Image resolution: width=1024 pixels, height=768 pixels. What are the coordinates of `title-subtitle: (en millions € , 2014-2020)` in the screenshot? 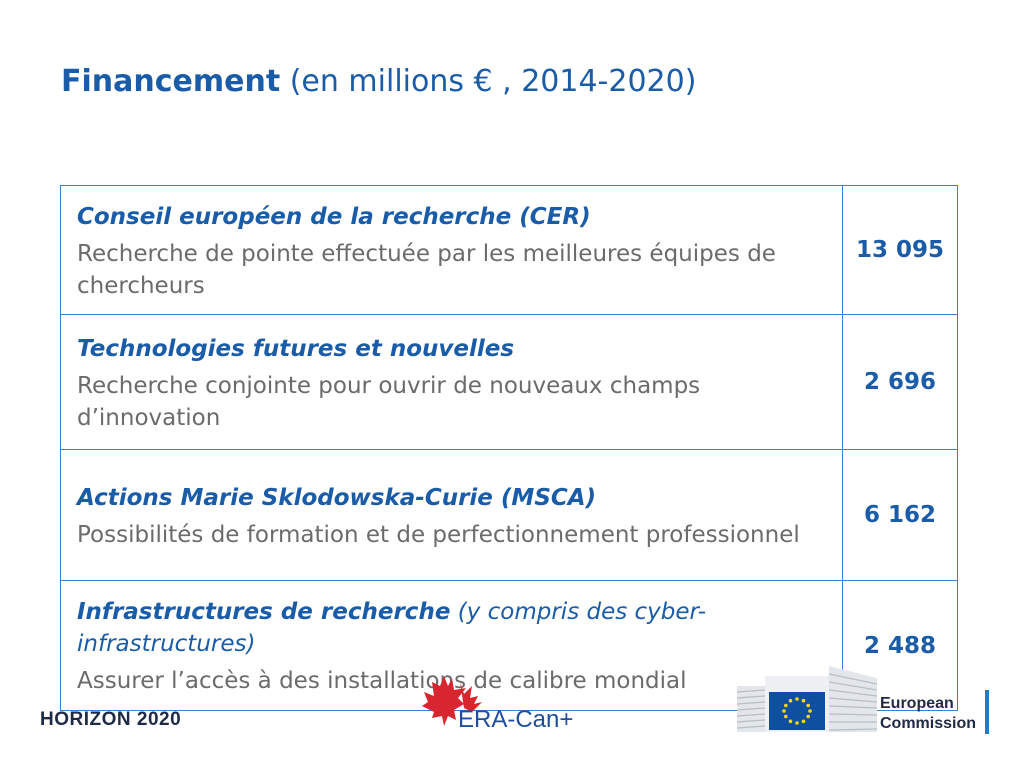 It's located at (488, 81).